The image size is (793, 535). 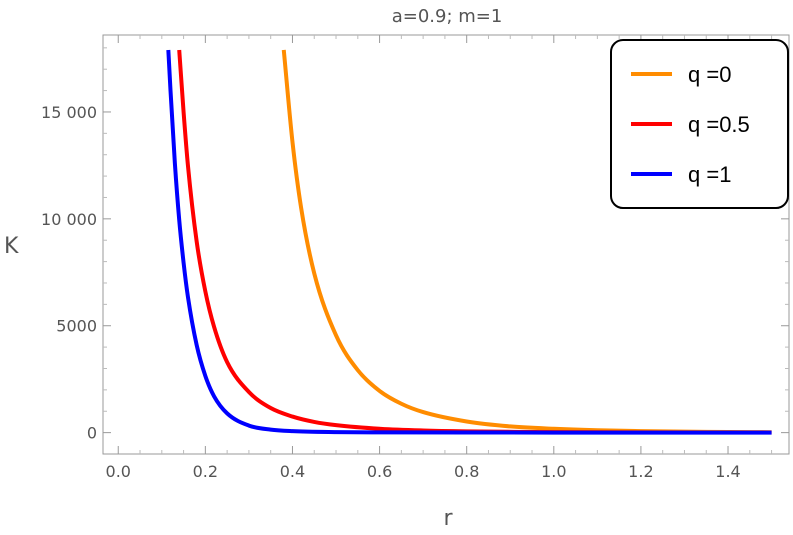 I want to click on x-tick-label: 0.4, so click(x=292, y=471).